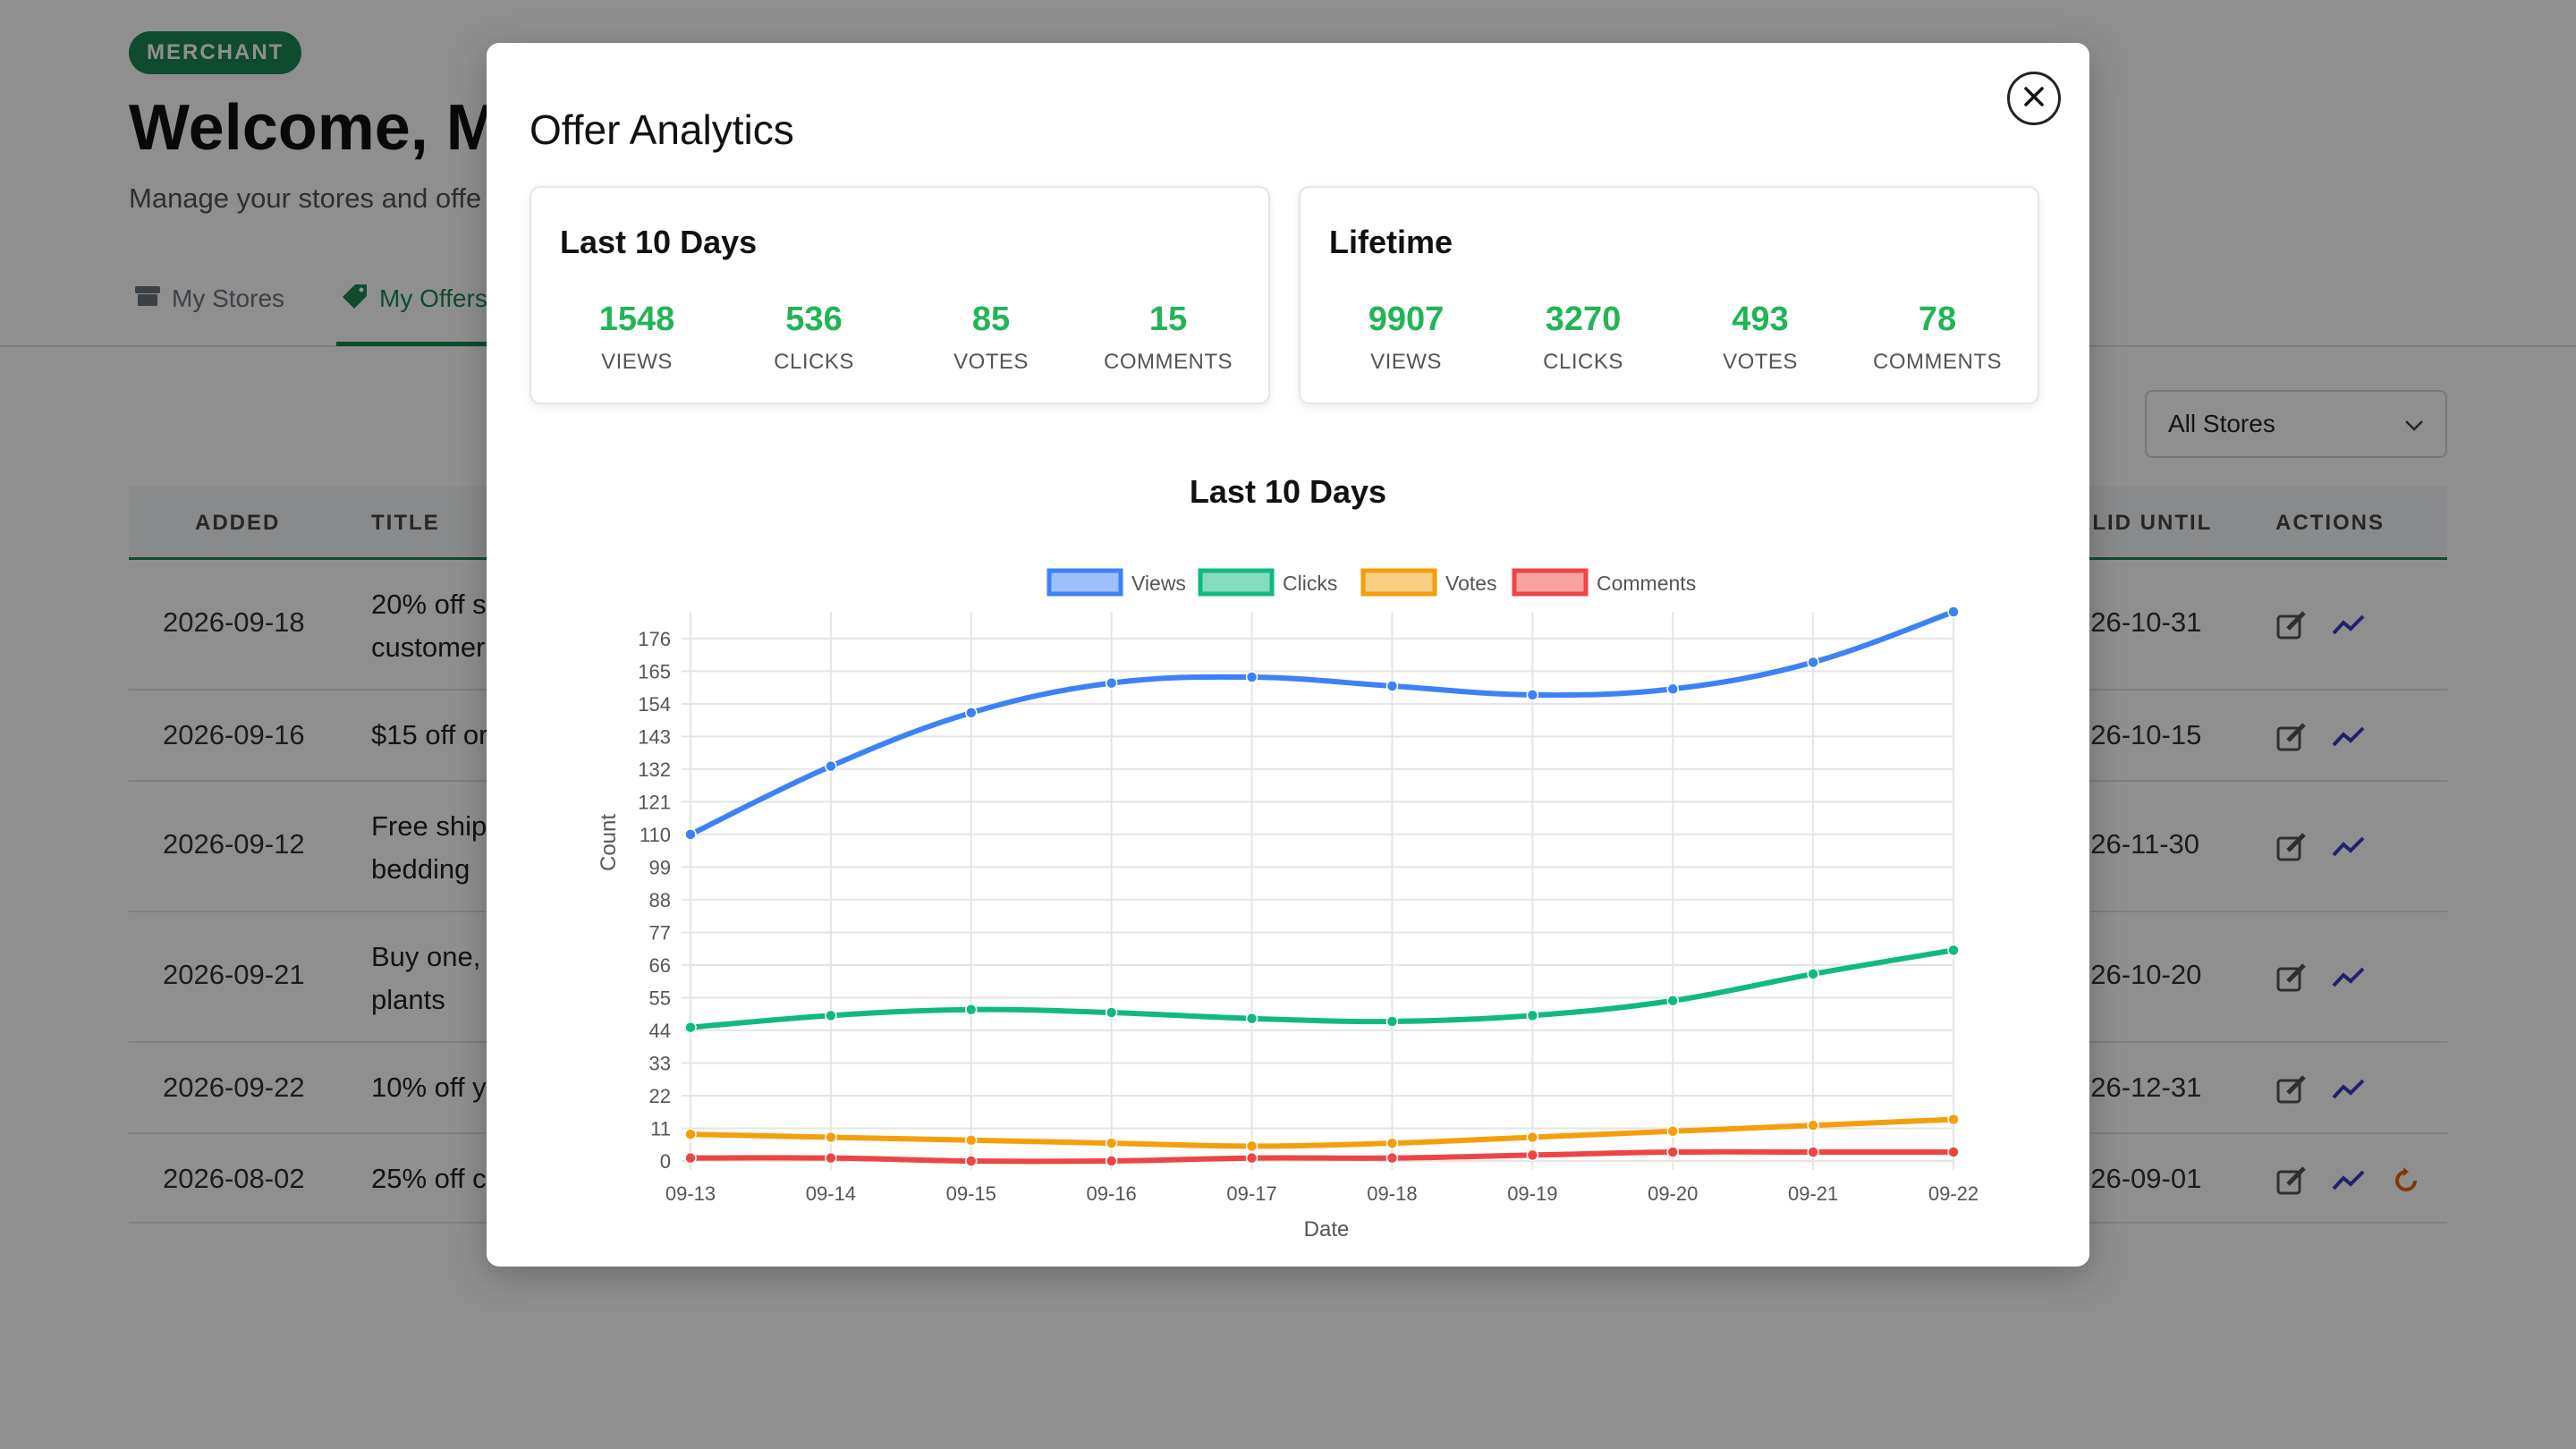  Describe the element at coordinates (662, 129) in the screenshot. I see `modal-title: Offer Analytics` at that location.